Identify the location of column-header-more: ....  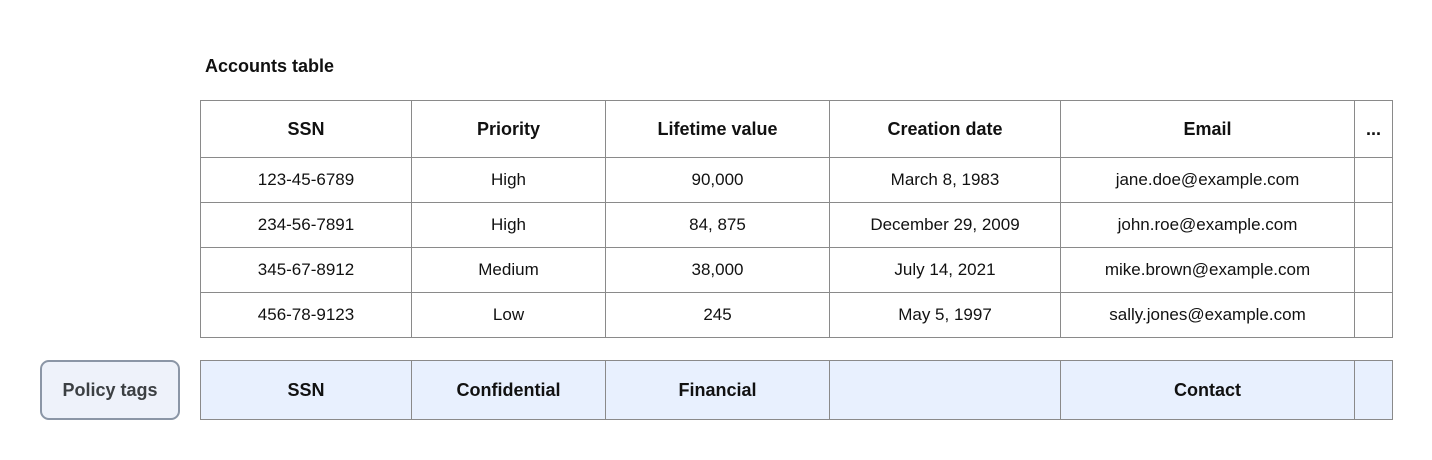
(1373, 129).